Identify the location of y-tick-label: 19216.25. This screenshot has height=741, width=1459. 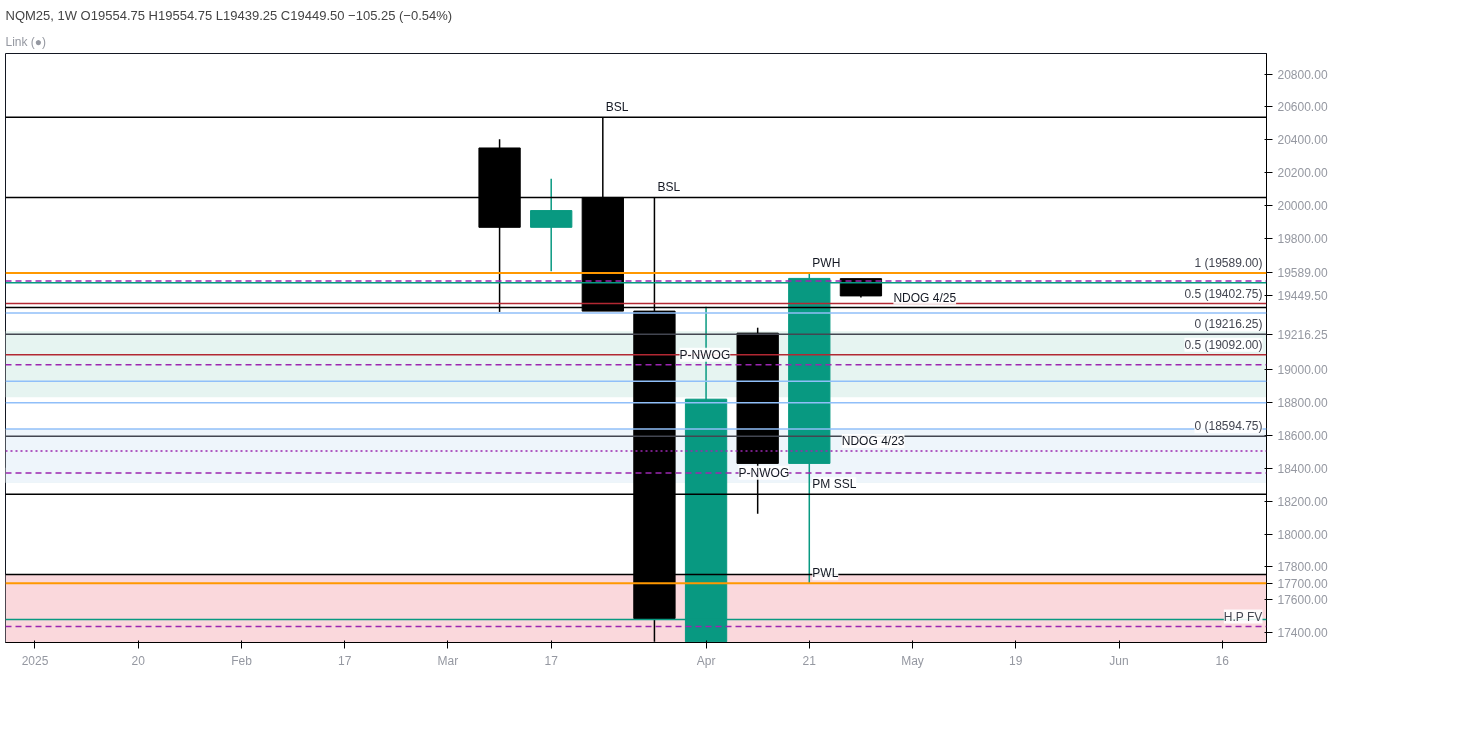
(1302, 334).